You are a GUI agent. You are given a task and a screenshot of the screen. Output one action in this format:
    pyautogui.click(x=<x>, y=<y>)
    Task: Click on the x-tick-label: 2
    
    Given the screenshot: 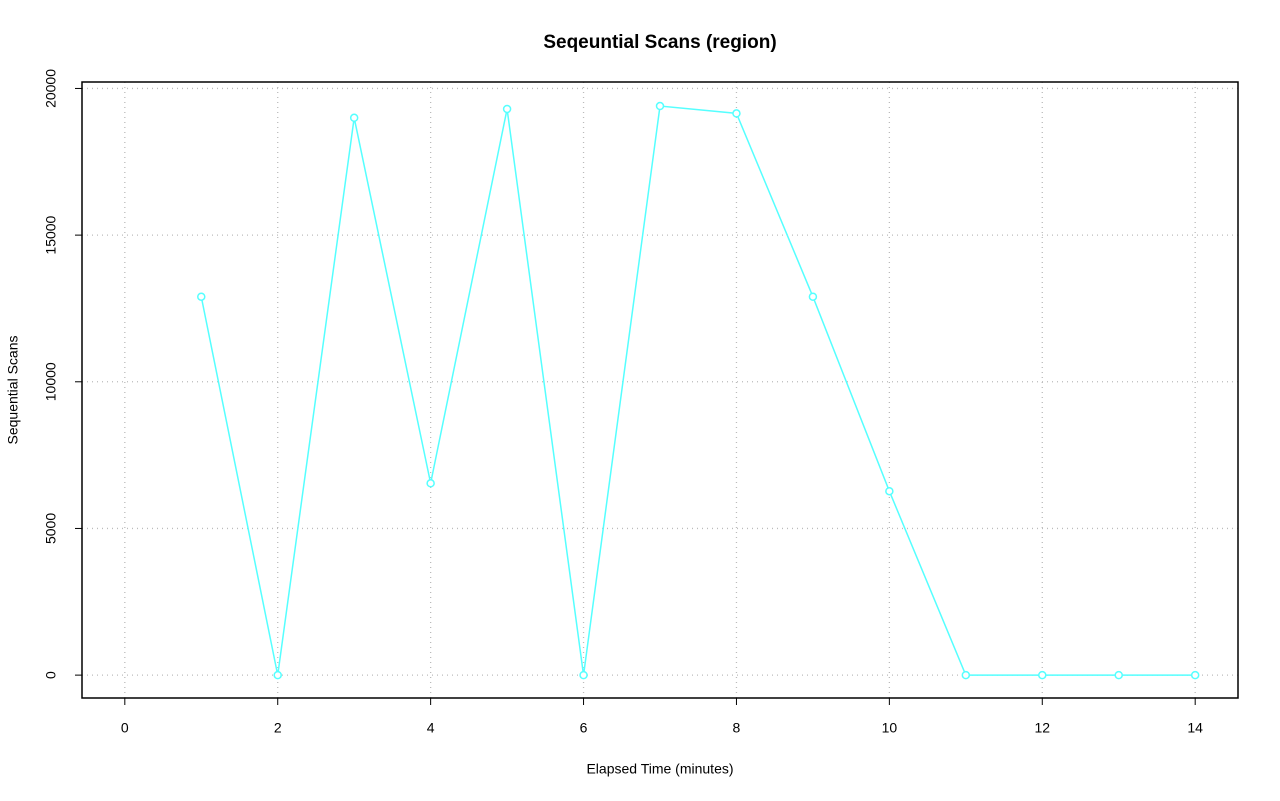 What is the action you would take?
    pyautogui.click(x=278, y=728)
    